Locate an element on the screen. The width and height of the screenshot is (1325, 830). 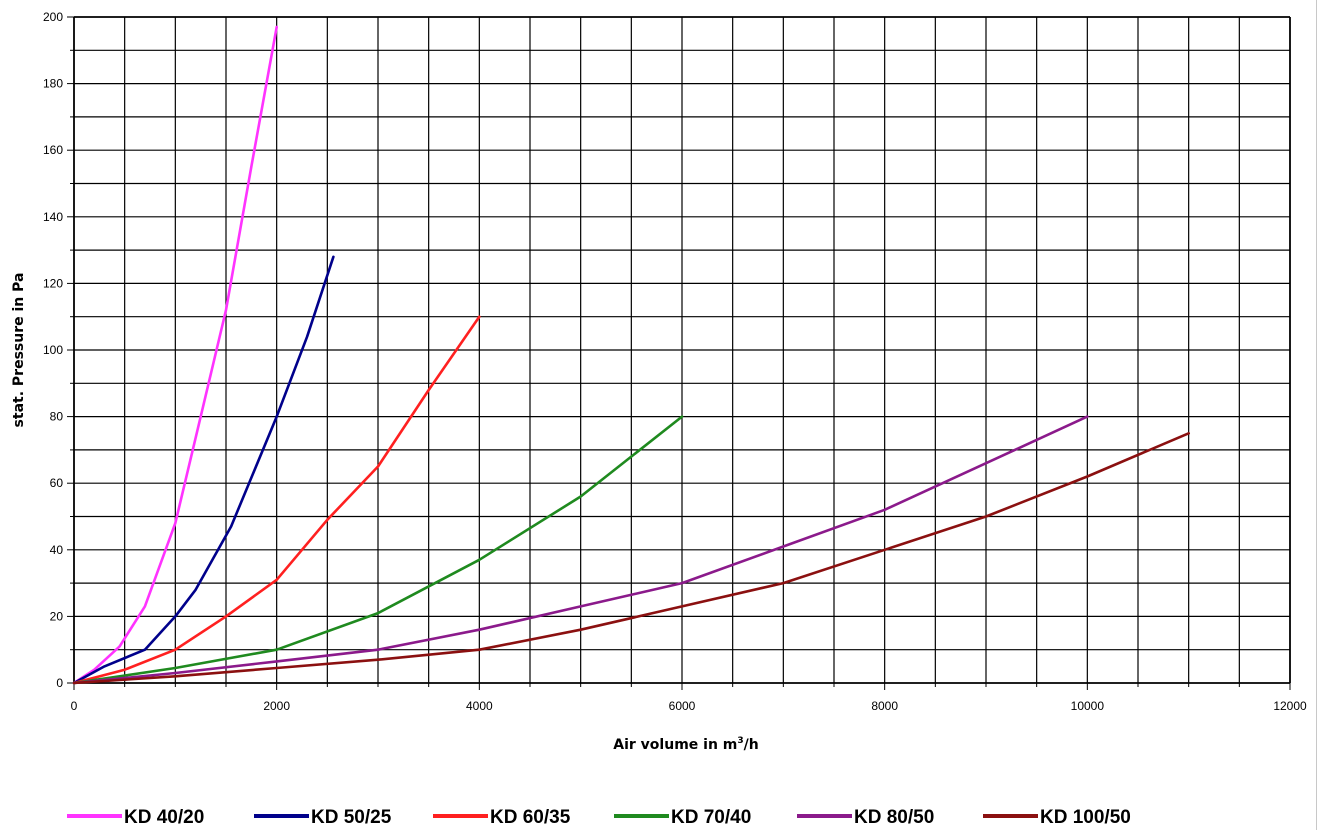
y-tick-label: 40 is located at coordinates (57, 550).